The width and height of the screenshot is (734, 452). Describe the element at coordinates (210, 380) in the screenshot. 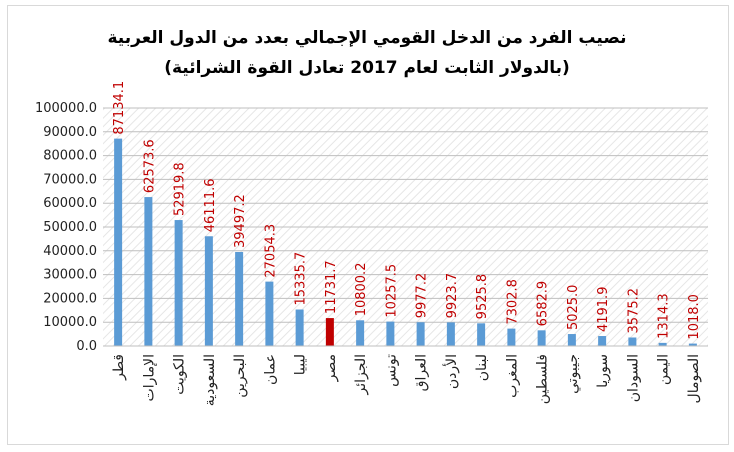

I see `x-category-label: السعودية` at that location.